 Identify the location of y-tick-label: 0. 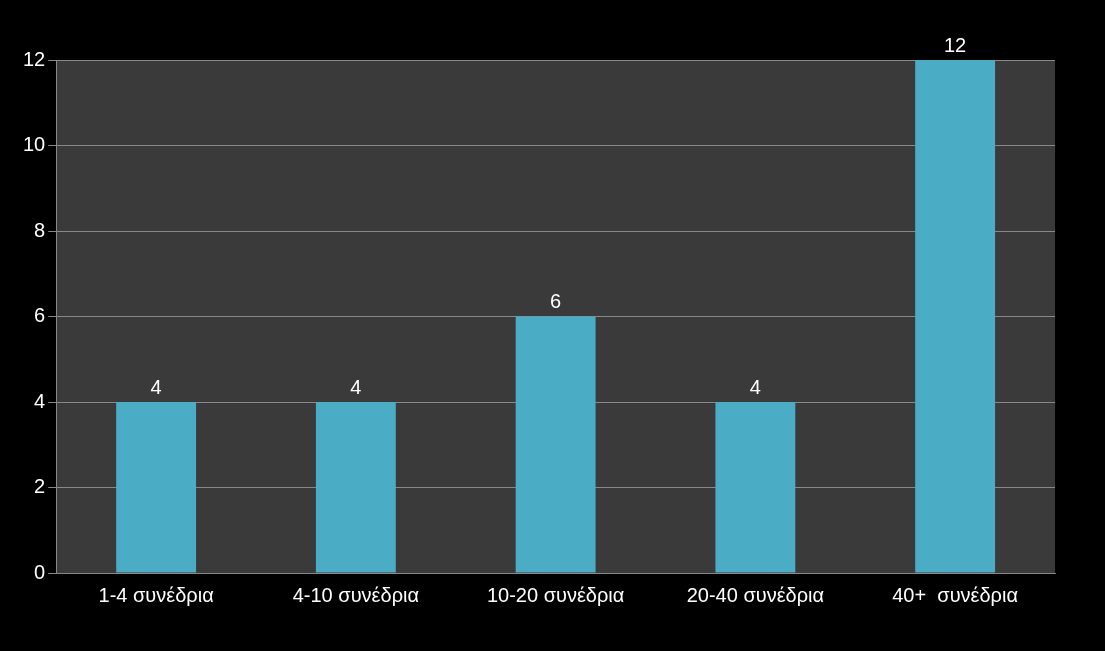
(40, 571).